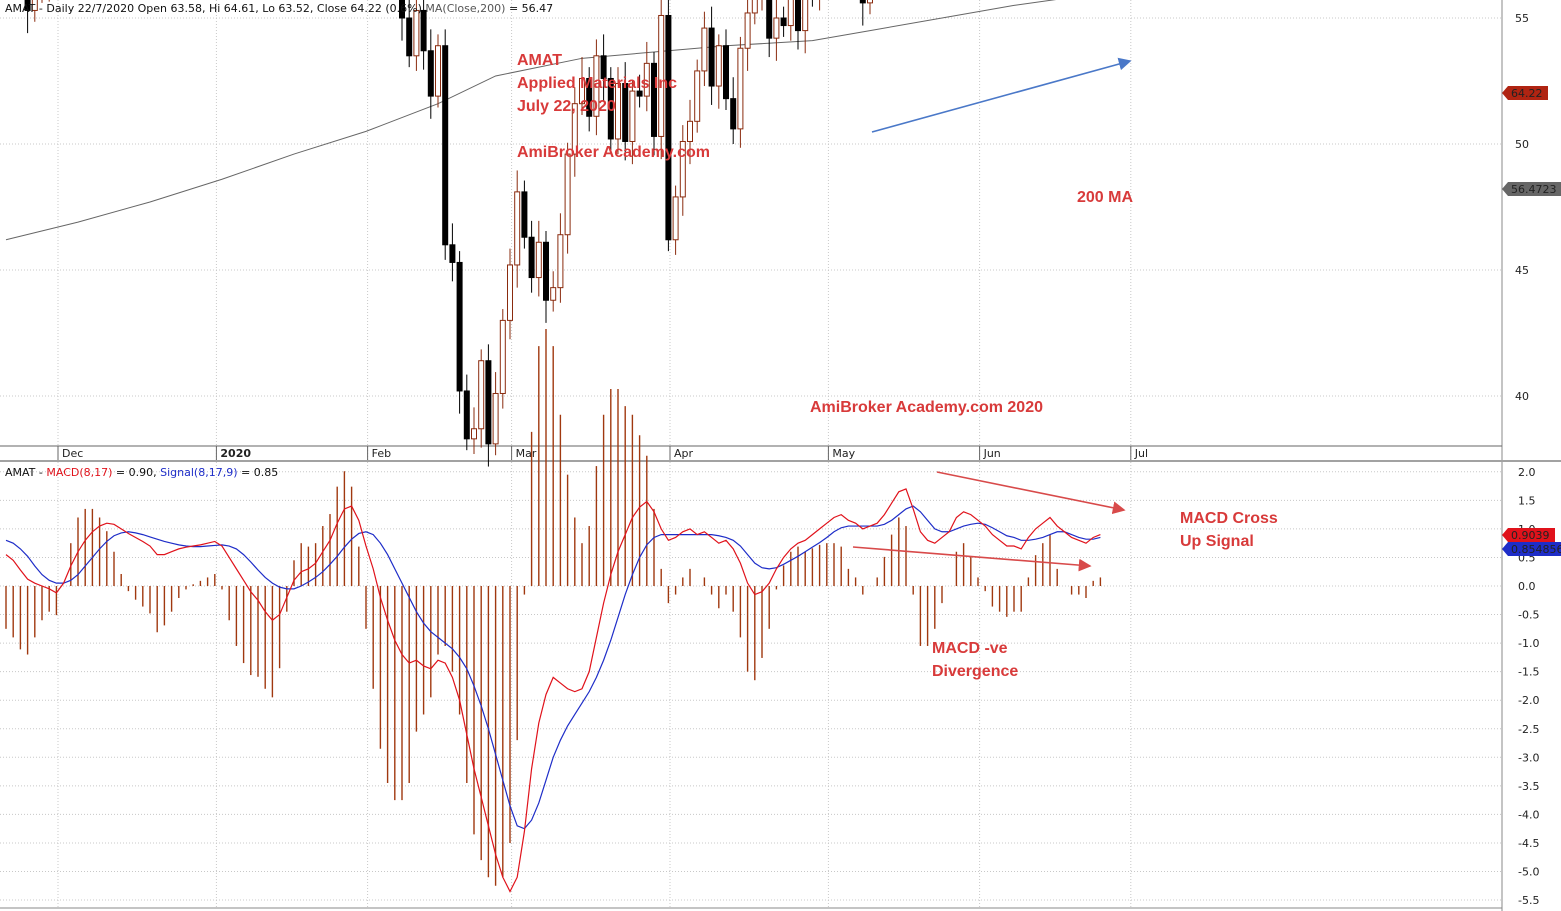 This screenshot has height=911, width=1561. I want to click on date-tick-label: Feb, so click(381, 453).